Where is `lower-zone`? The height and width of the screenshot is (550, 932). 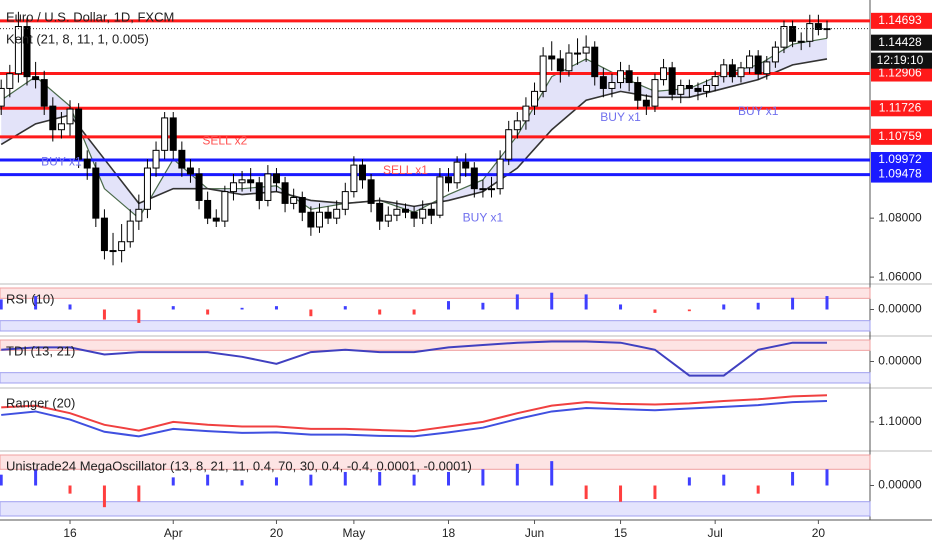 lower-zone is located at coordinates (435, 378).